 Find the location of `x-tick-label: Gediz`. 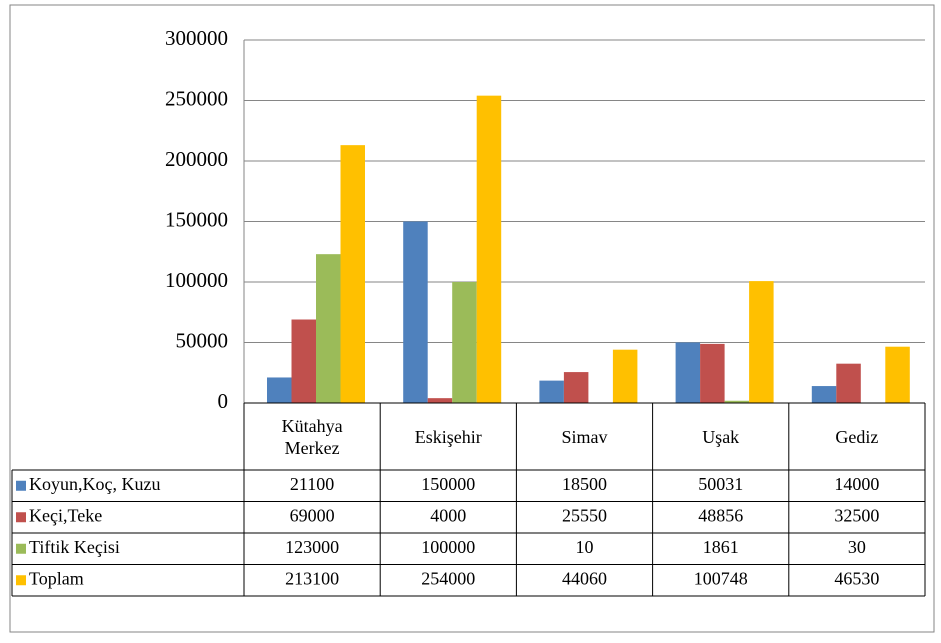

x-tick-label: Gediz is located at coordinates (857, 436).